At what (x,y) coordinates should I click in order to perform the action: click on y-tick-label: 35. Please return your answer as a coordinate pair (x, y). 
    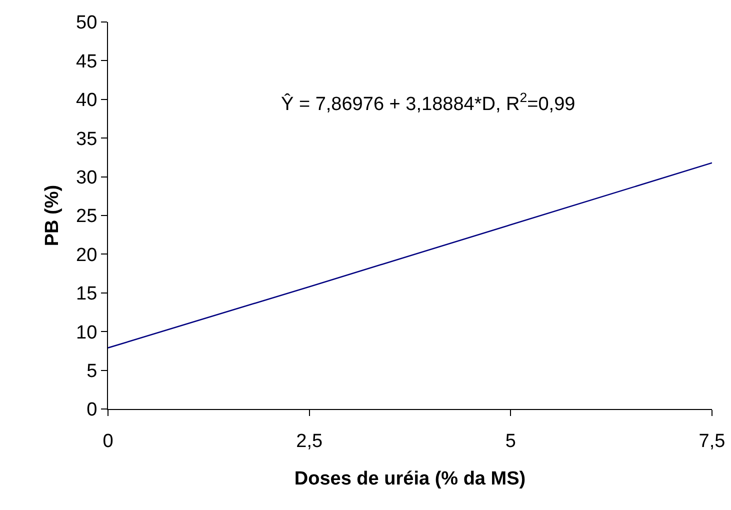
    Looking at the image, I should click on (87, 139).